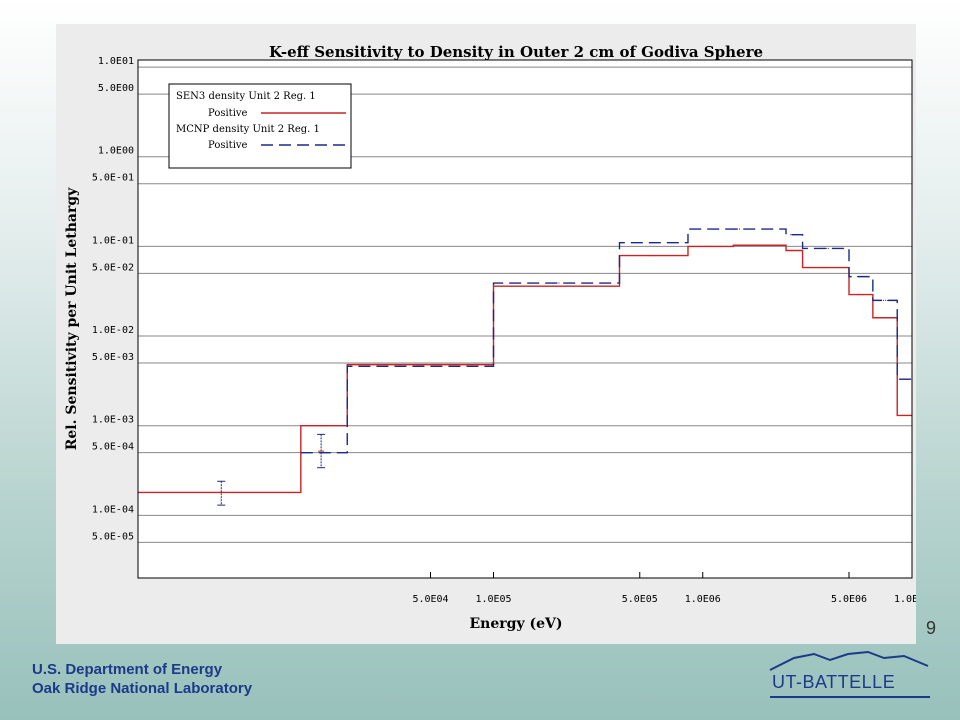 The width and height of the screenshot is (960, 720). What do you see at coordinates (113, 330) in the screenshot?
I see `y-tick-label: 1.0E-02` at bounding box center [113, 330].